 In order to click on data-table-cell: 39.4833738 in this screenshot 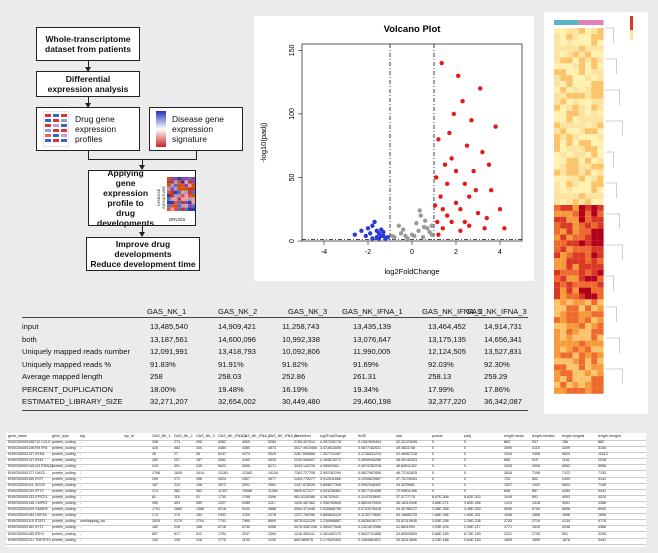, I will do `click(405, 448)`.